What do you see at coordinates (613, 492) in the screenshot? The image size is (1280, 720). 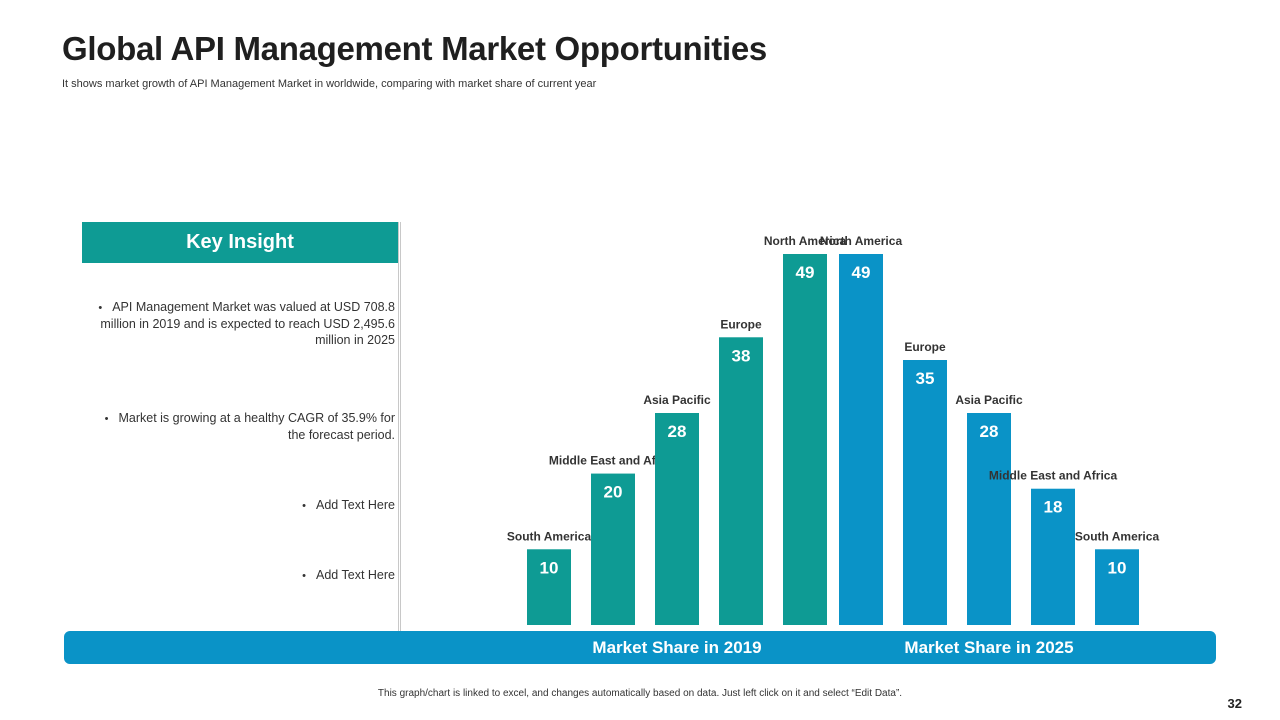 I see `bar-value-2019-middle-east-and-africa: 20` at bounding box center [613, 492].